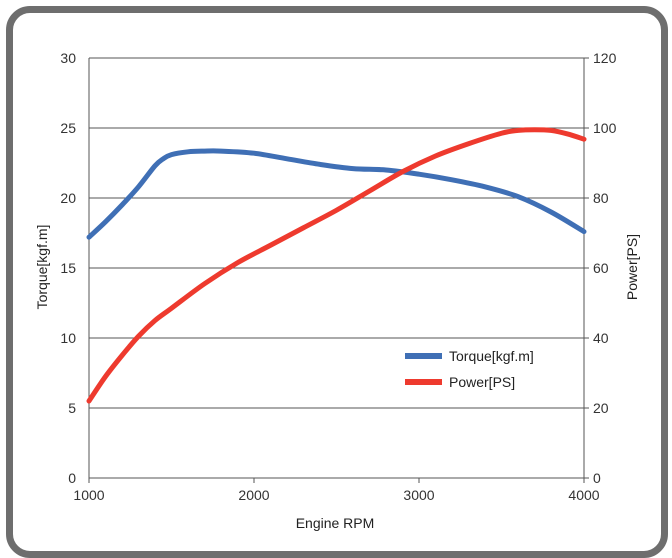 This screenshot has height=558, width=672. I want to click on x-tick-label: 2000, so click(253, 495).